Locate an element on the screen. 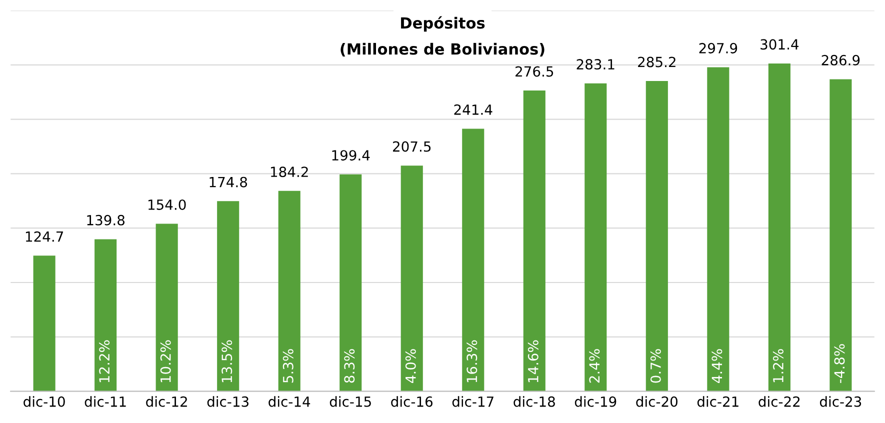 The height and width of the screenshot is (423, 885). data-label: 174.8 is located at coordinates (229, 182).